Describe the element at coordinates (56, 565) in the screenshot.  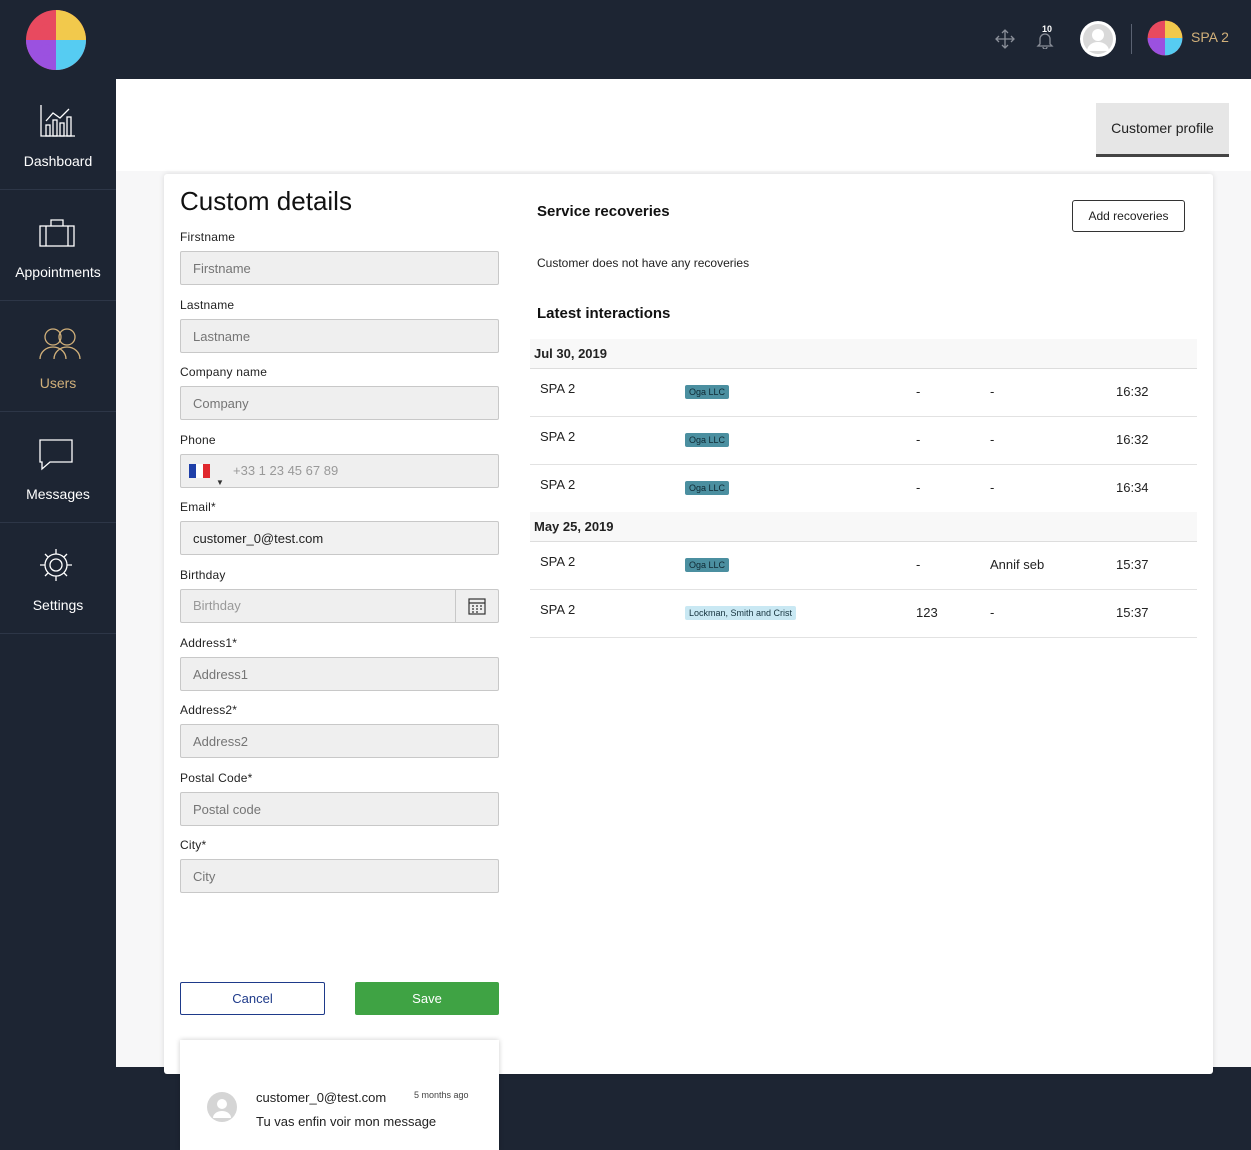
I see `gear-icon` at that location.